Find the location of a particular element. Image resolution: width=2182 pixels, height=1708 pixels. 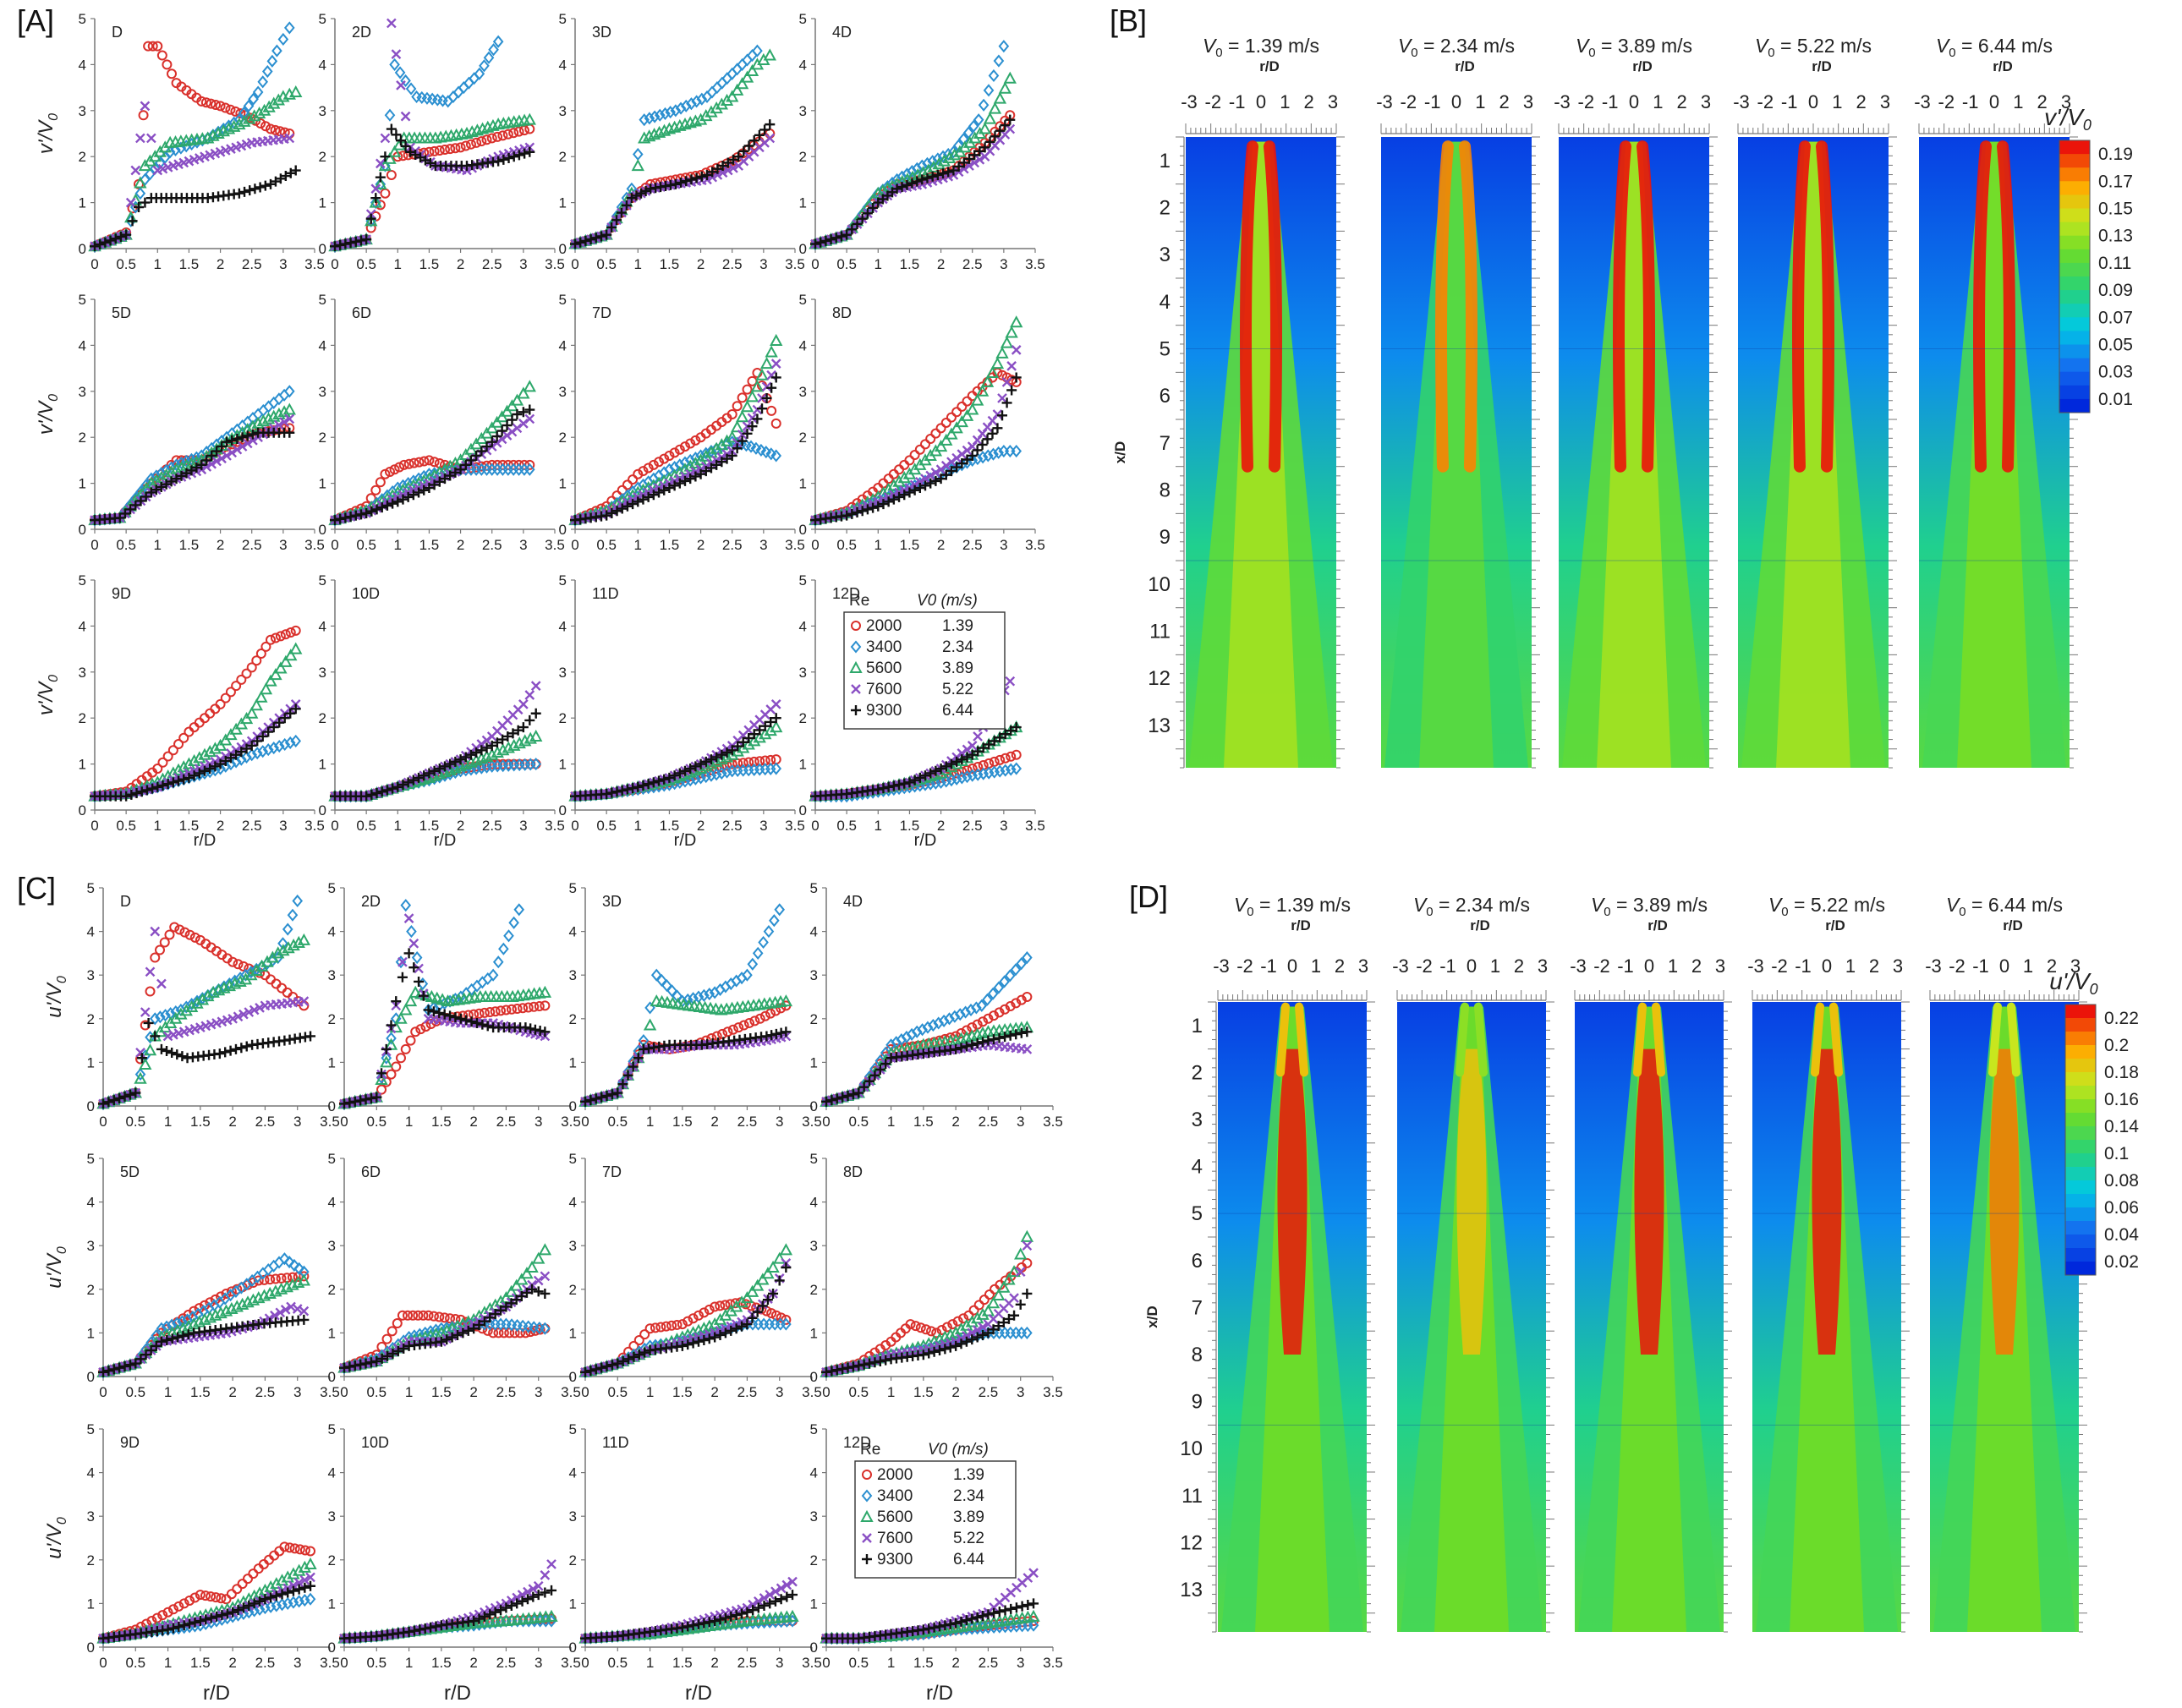

panel-title: 5D is located at coordinates (121, 312).